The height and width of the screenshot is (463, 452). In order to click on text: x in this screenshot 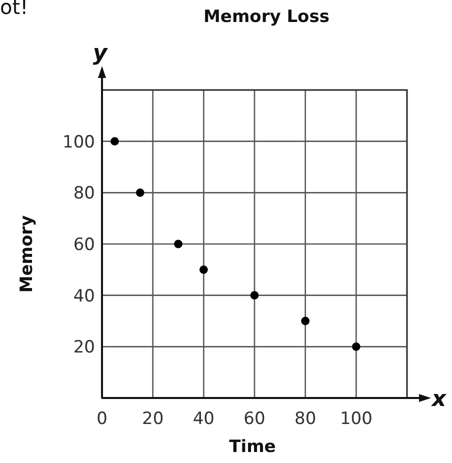, I will do `click(438, 399)`.